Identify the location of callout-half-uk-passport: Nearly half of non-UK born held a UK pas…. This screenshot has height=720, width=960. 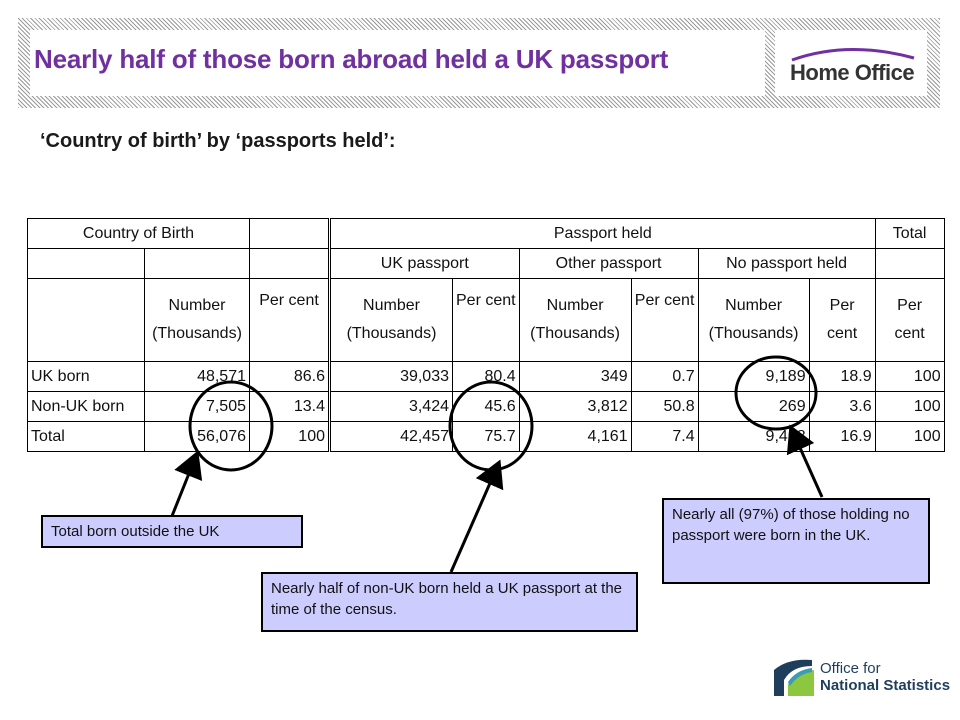
(449, 602).